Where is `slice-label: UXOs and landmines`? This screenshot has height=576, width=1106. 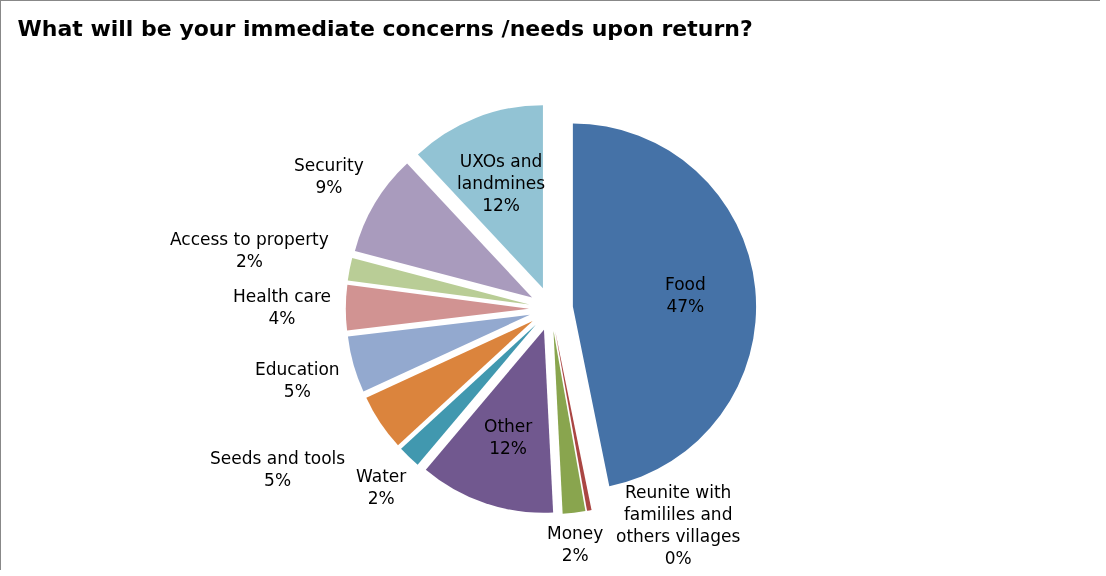
slice-label: UXOs and landmines is located at coordinates (501, 172).